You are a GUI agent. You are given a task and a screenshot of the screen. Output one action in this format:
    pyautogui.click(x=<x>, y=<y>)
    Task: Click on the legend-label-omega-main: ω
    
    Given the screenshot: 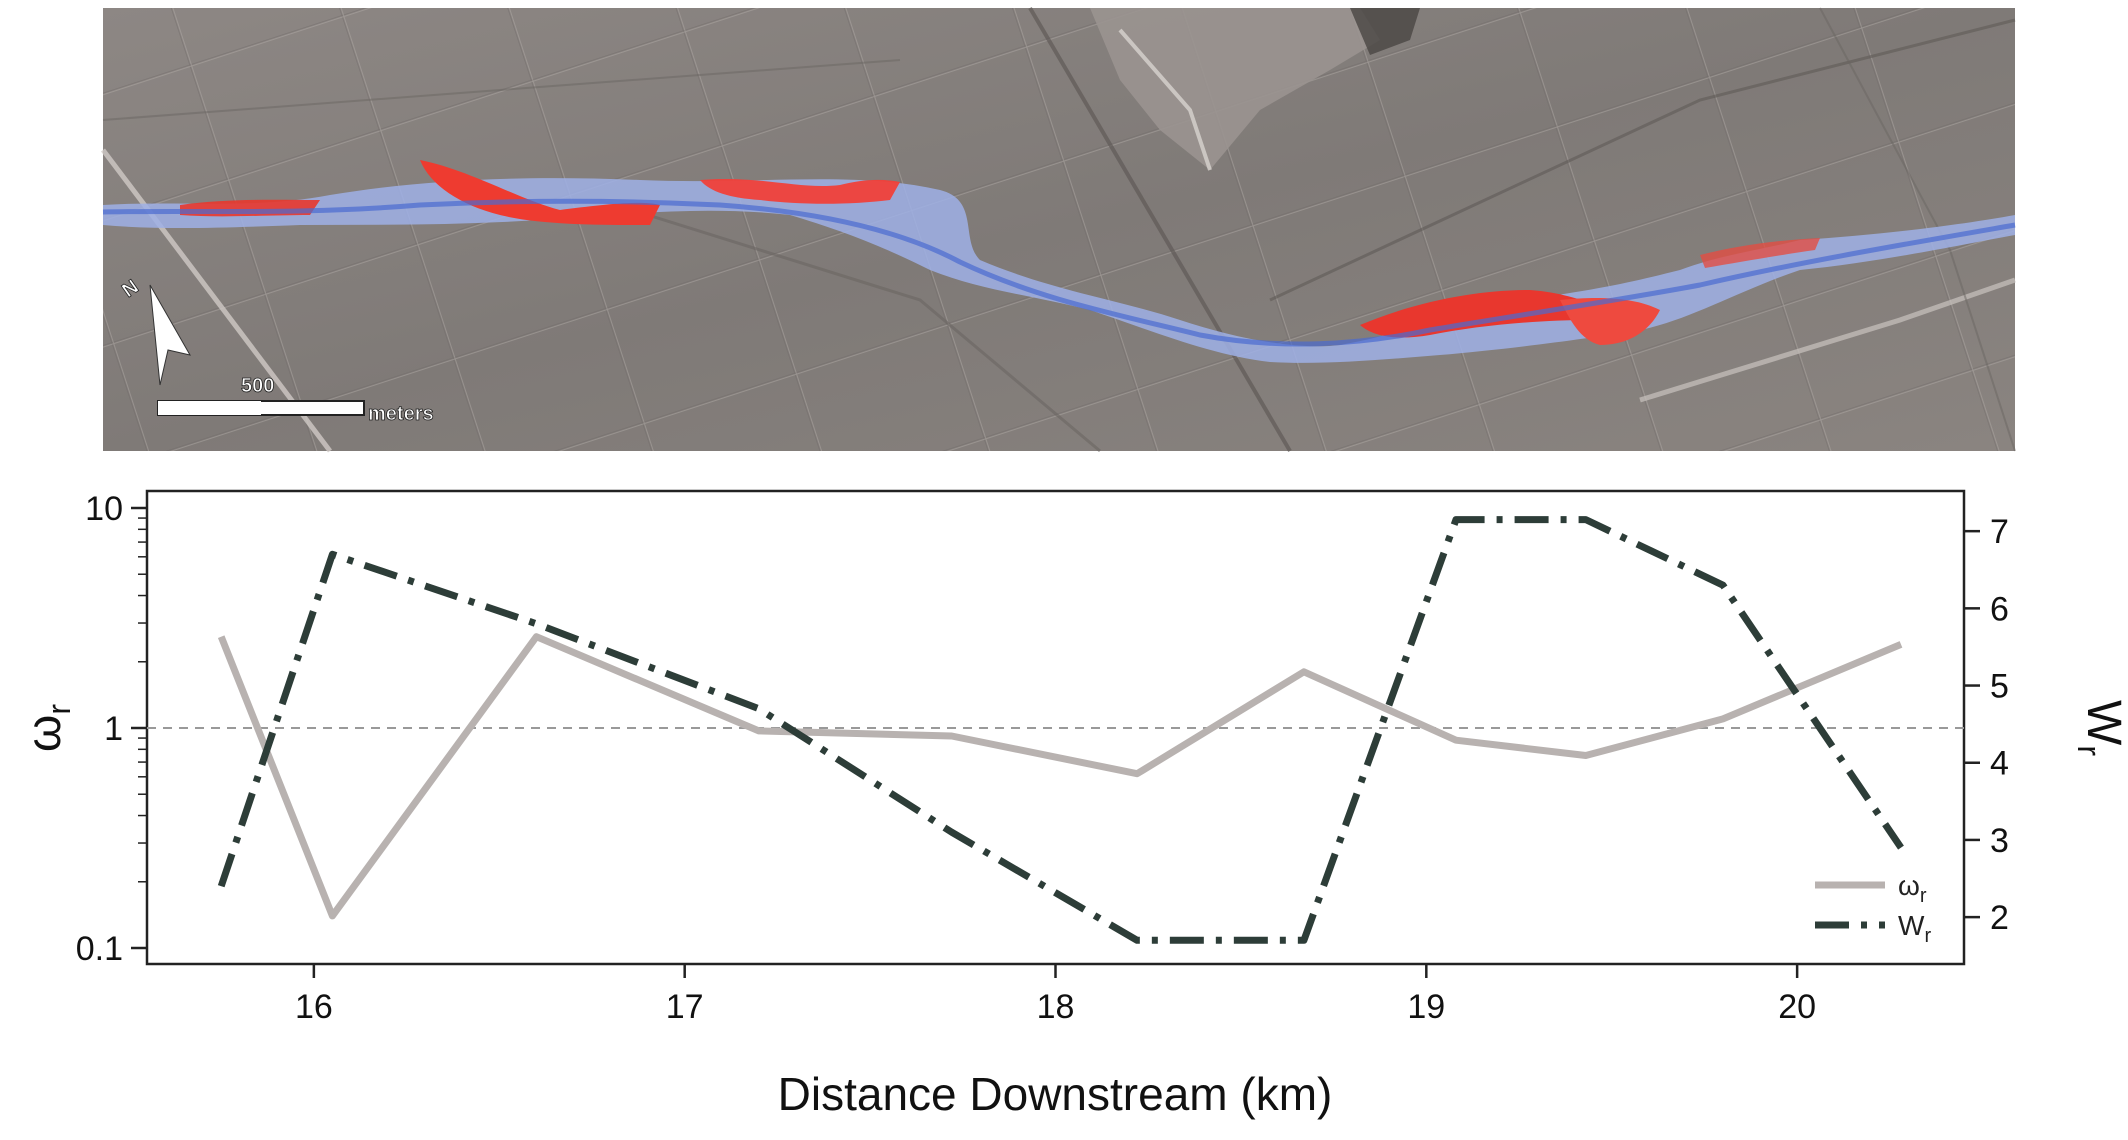 What is the action you would take?
    pyautogui.click(x=1909, y=885)
    